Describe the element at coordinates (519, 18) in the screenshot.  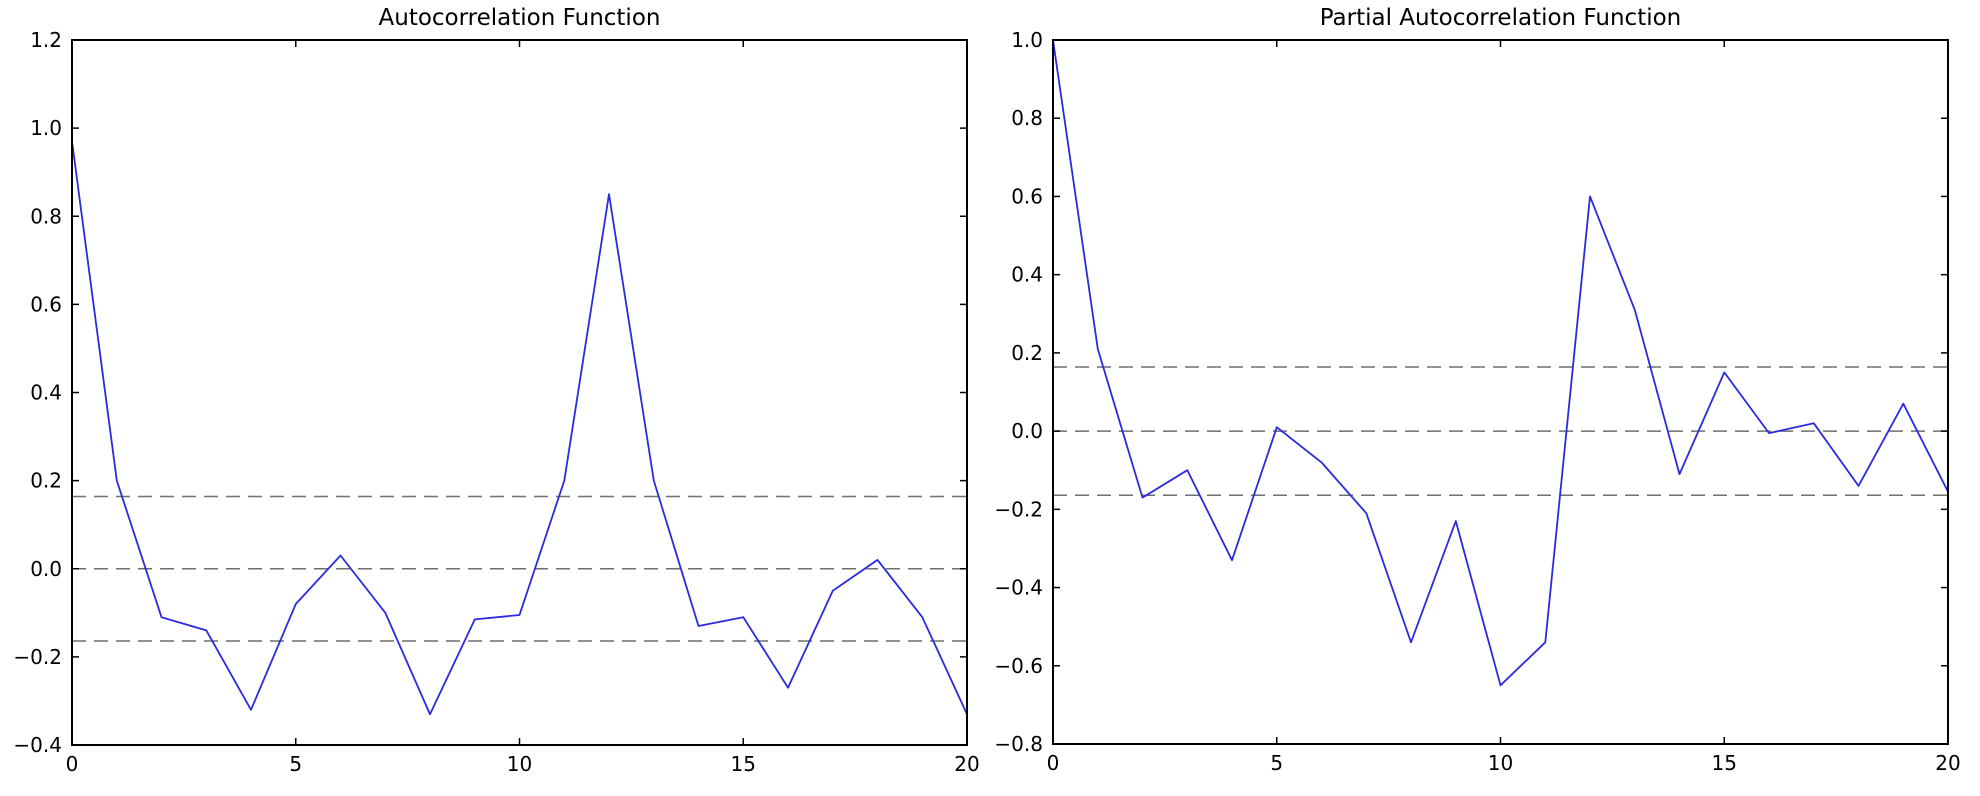
I see `acf-chart-title: Autocorrelation Function` at that location.